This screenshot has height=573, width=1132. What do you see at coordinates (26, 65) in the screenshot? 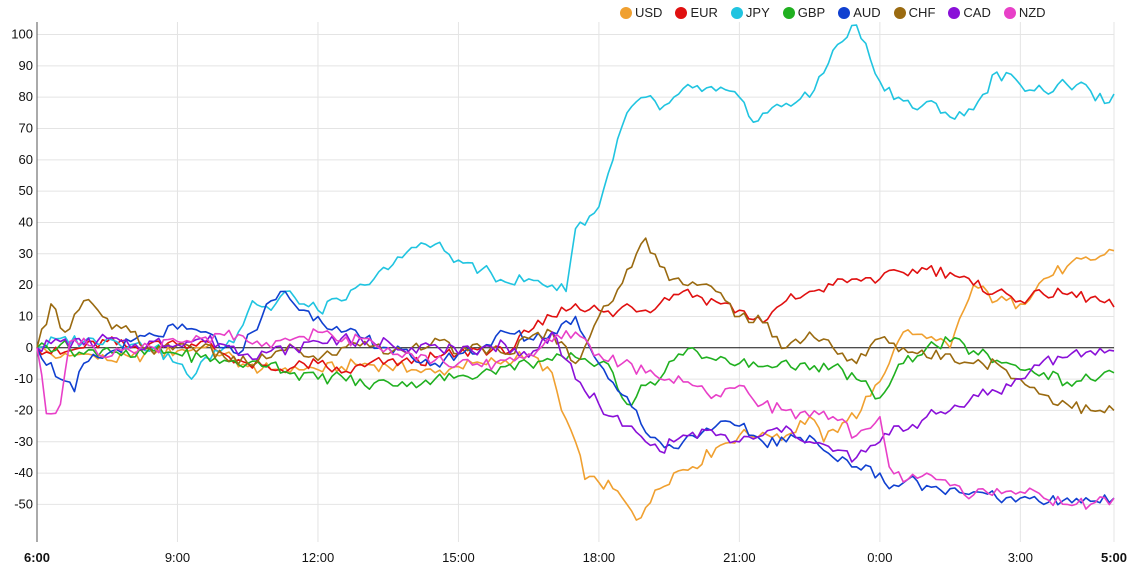
I see `y-tick-label: 90` at bounding box center [26, 65].